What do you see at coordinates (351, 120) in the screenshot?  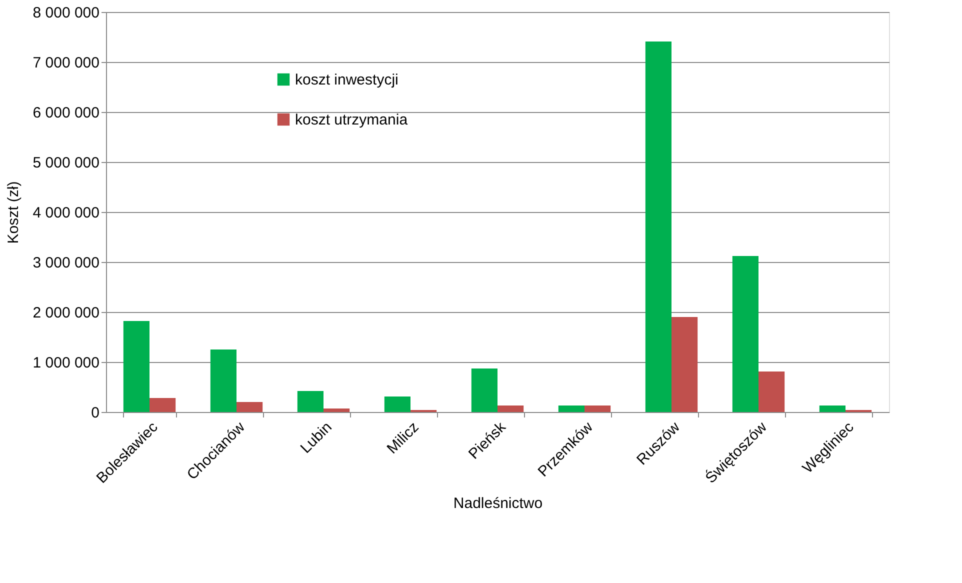 I see `legend-label: koszt utrzymania` at bounding box center [351, 120].